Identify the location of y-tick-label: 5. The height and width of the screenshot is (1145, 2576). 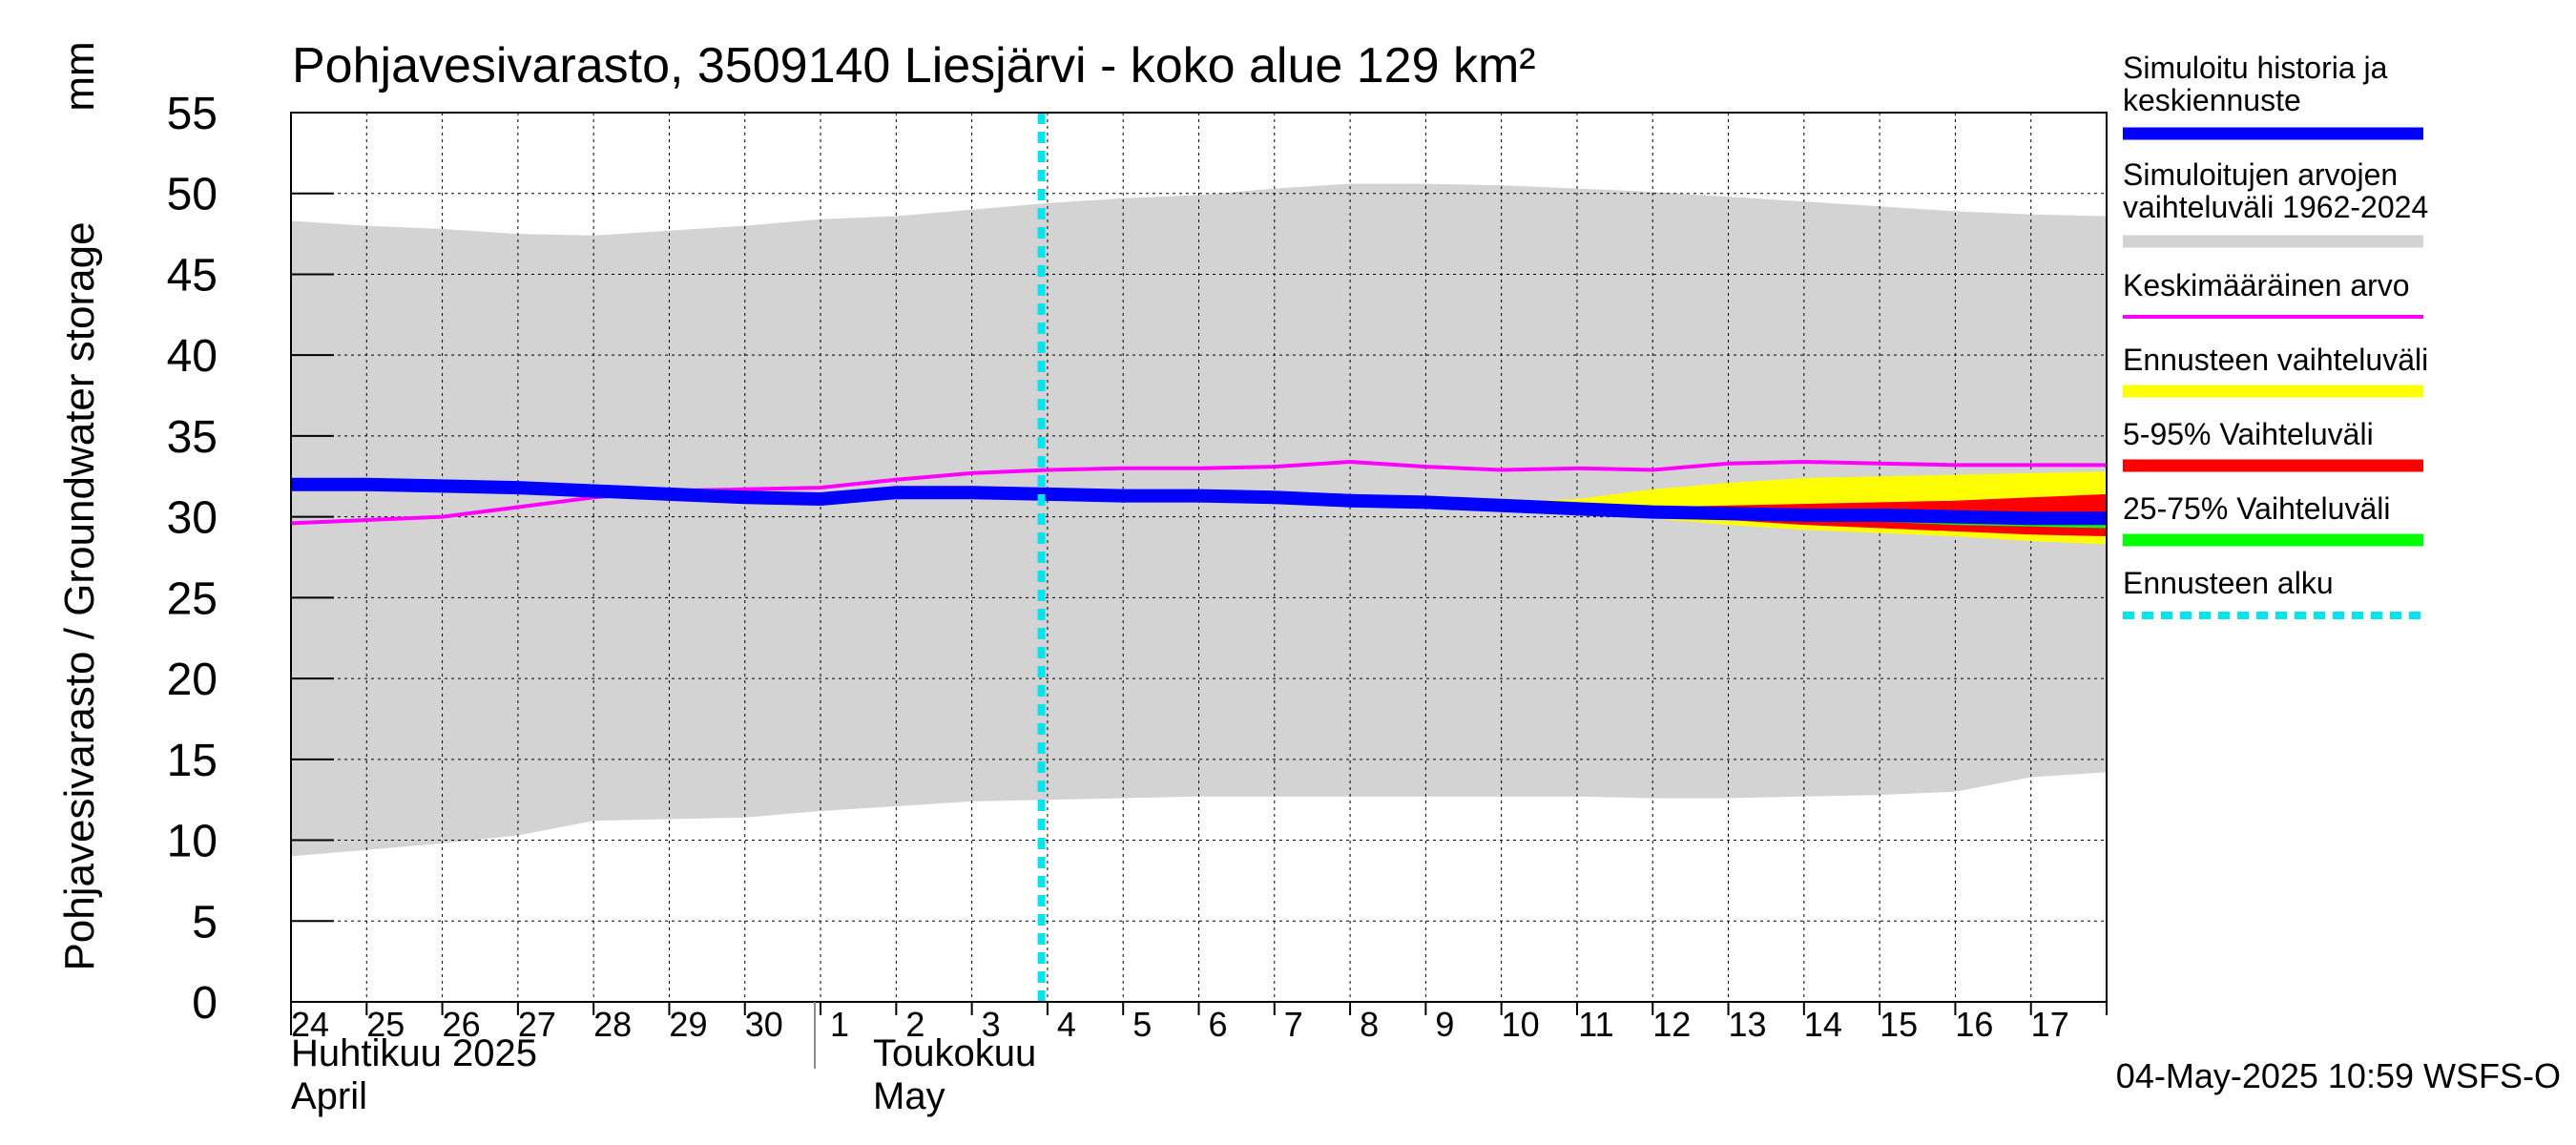
(205, 922).